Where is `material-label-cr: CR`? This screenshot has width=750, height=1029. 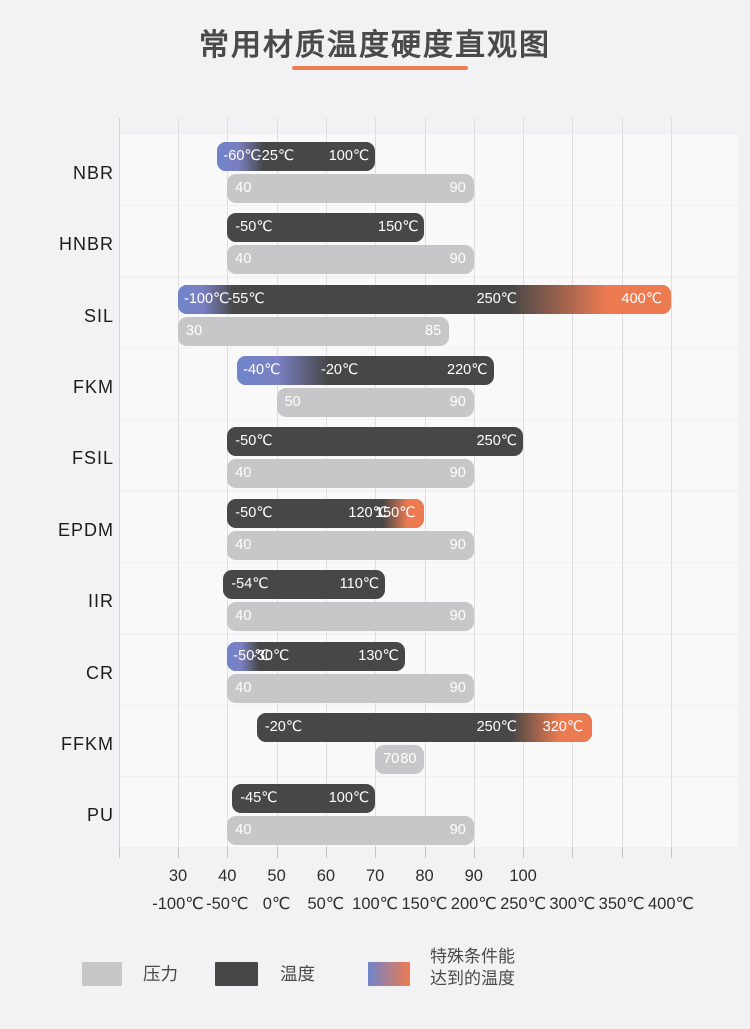 material-label-cr: CR is located at coordinates (100, 672).